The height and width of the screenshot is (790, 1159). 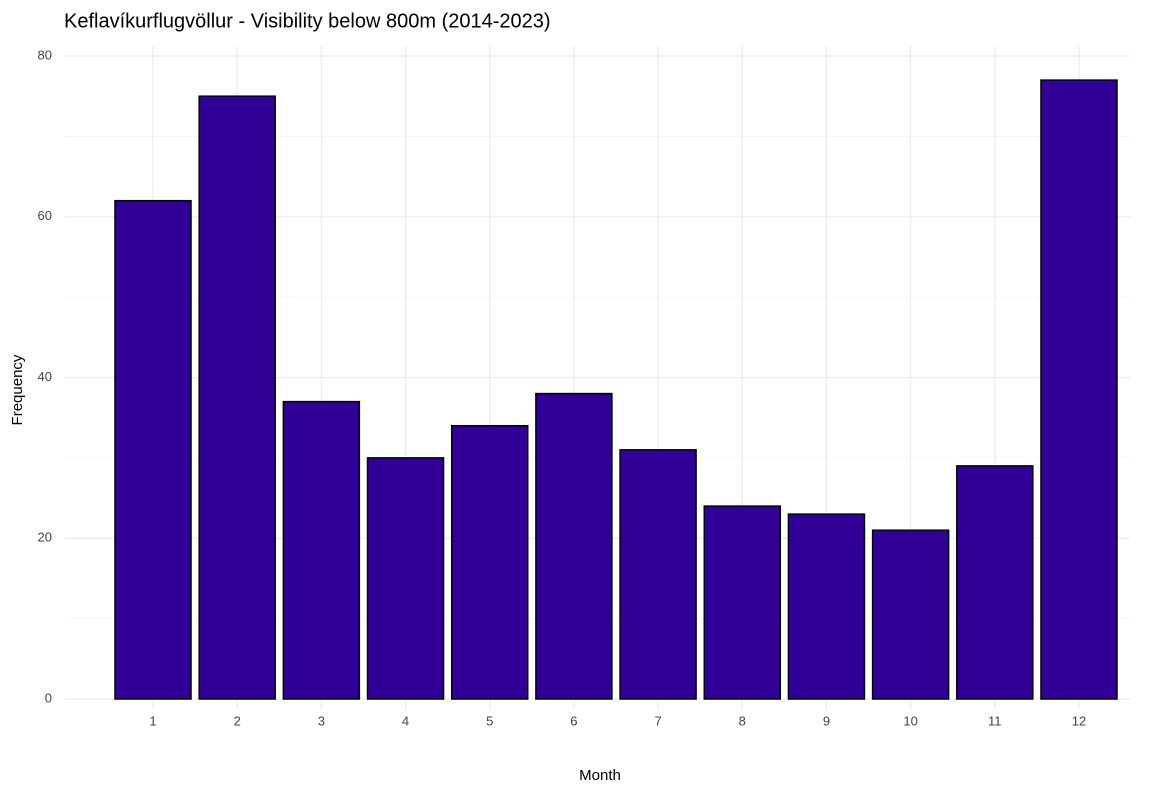 What do you see at coordinates (17, 389) in the screenshot?
I see `y-axis-label: Frequency` at bounding box center [17, 389].